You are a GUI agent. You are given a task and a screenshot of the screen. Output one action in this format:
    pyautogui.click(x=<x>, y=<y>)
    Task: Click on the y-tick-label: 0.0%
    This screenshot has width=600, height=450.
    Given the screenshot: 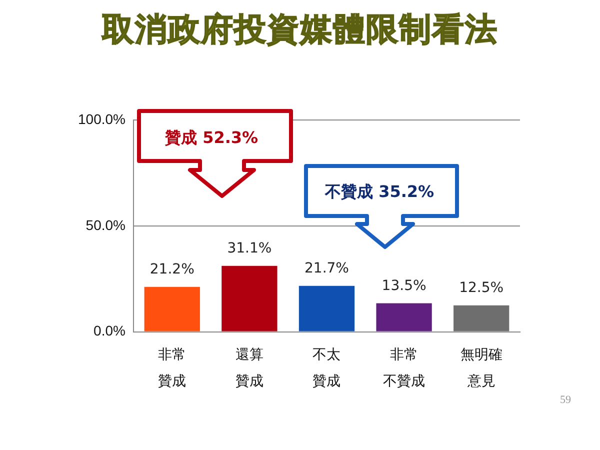 What is the action you would take?
    pyautogui.click(x=110, y=330)
    